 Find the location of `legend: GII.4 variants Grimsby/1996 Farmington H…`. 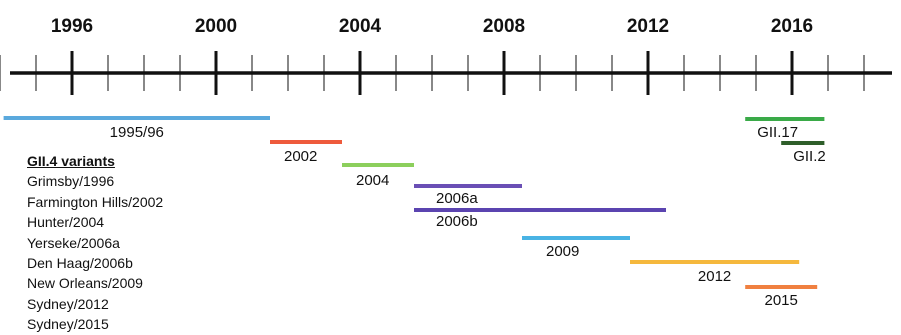

legend: GII.4 variants Grimsby/1996 Farmington H… is located at coordinates (95, 243).